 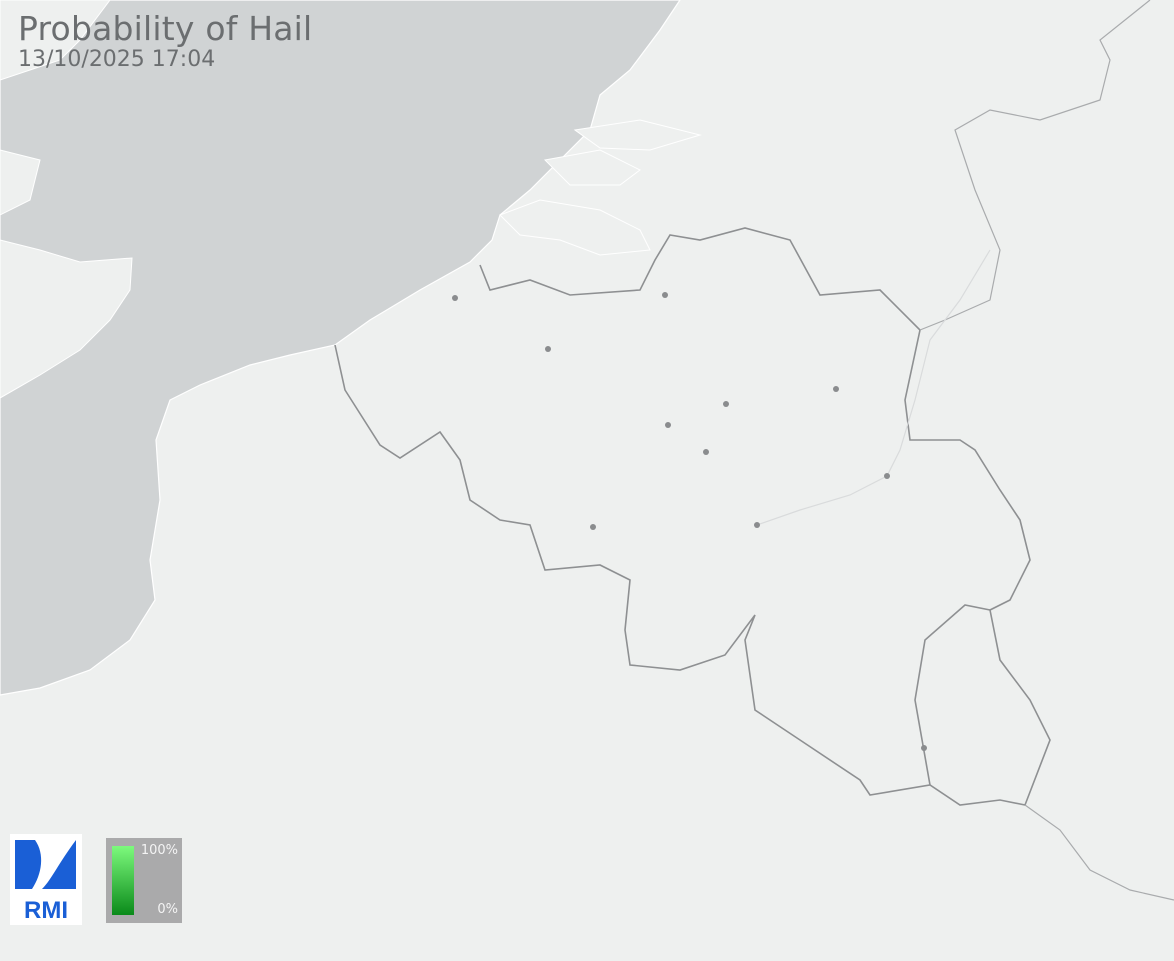 What do you see at coordinates (600, 187) in the screenshot?
I see `zeeland-islands` at bounding box center [600, 187].